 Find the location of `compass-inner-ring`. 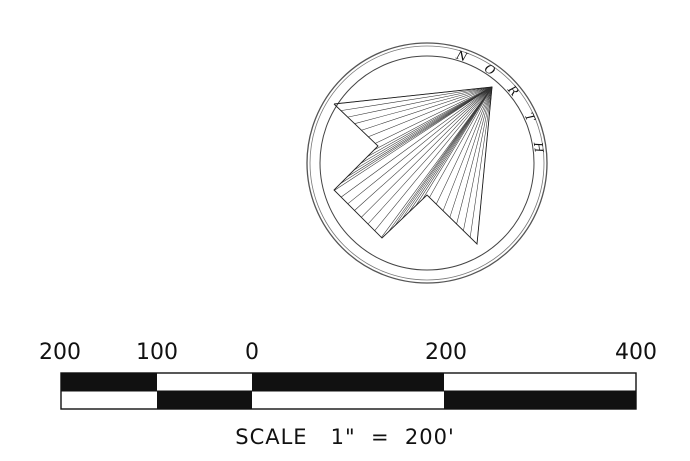

compass-inner-ring is located at coordinates (427, 163).